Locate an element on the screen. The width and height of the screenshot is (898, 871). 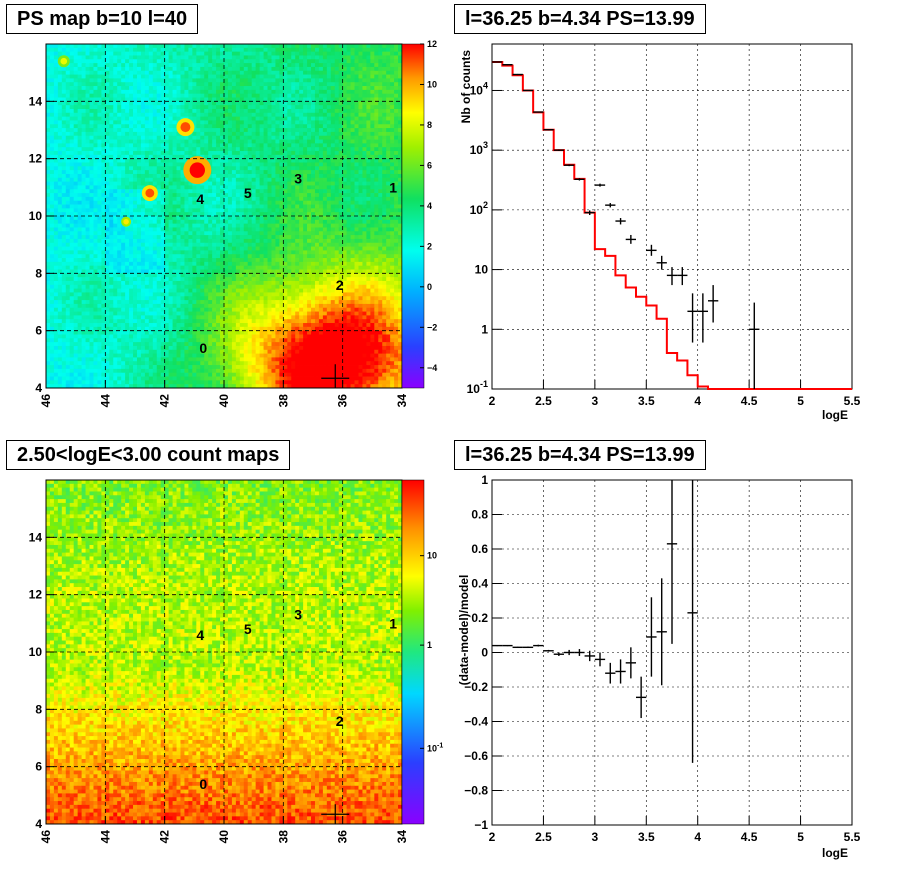
colour-bar-label: 10-1 is located at coordinates (435, 747).